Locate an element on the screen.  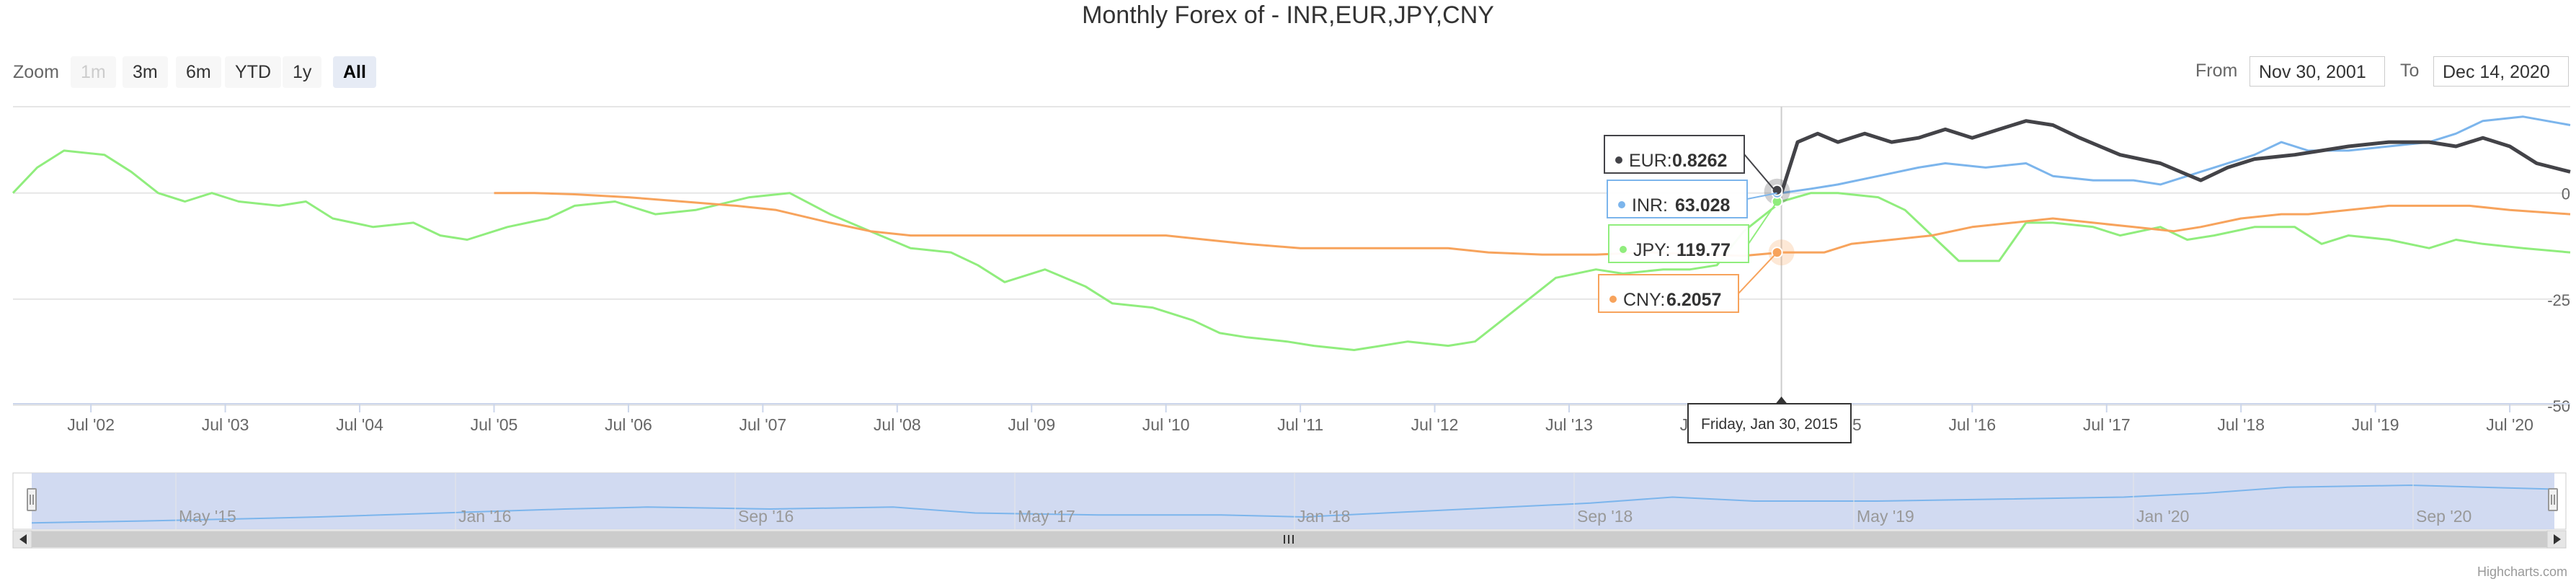
tooltip-box-inr is located at coordinates (1678, 199).